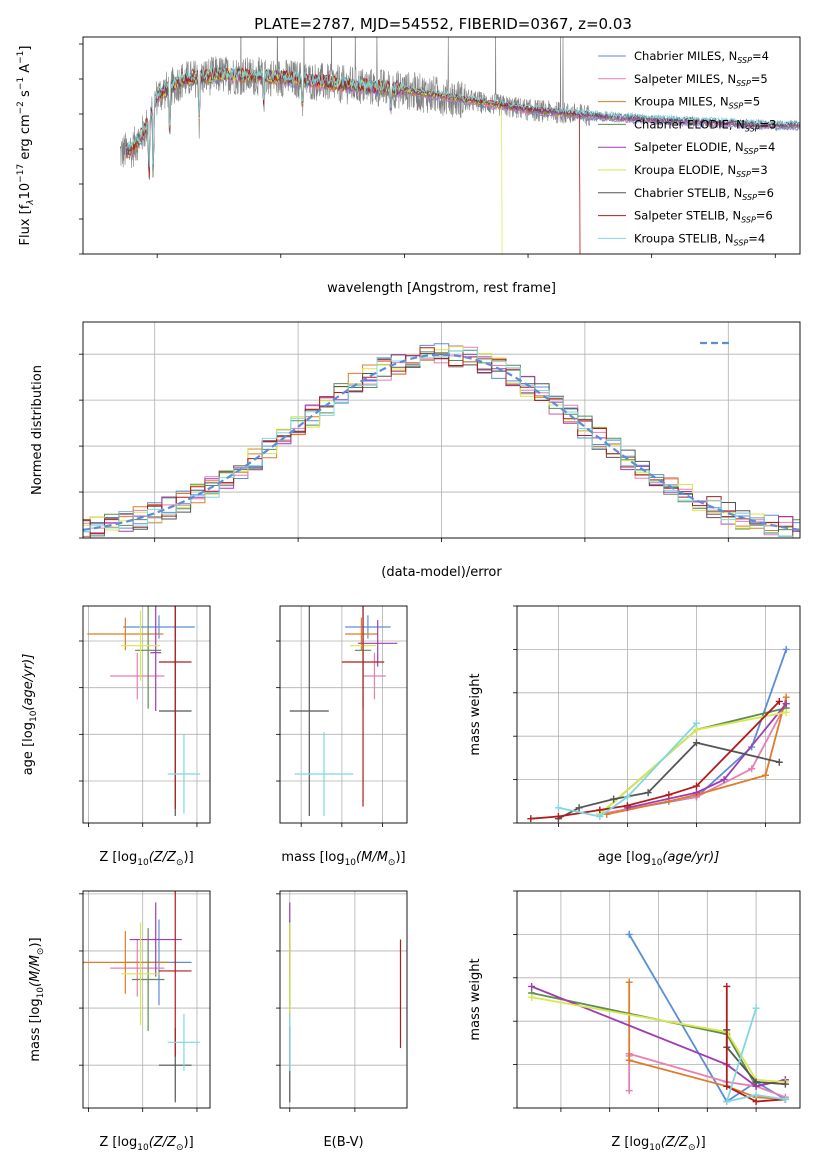 The width and height of the screenshot is (819, 1170). I want to click on legend-entry: Chabrier MILES, NSSP=4, so click(701, 57).